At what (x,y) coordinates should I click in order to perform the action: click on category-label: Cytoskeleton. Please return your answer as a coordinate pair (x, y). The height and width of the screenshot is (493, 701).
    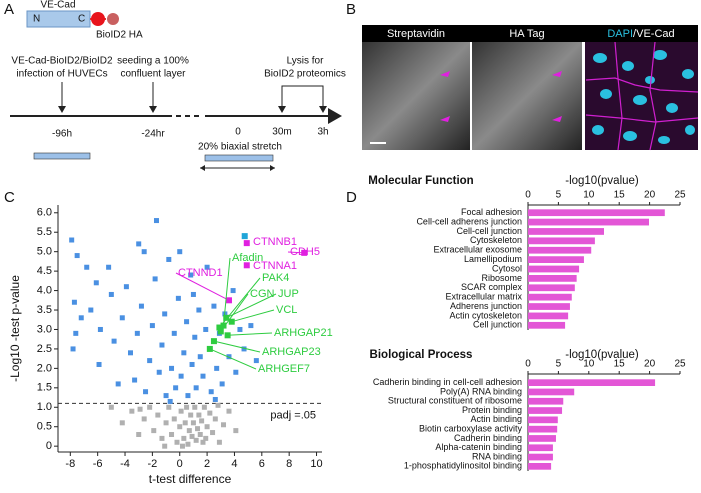
    Looking at the image, I should click on (496, 240).